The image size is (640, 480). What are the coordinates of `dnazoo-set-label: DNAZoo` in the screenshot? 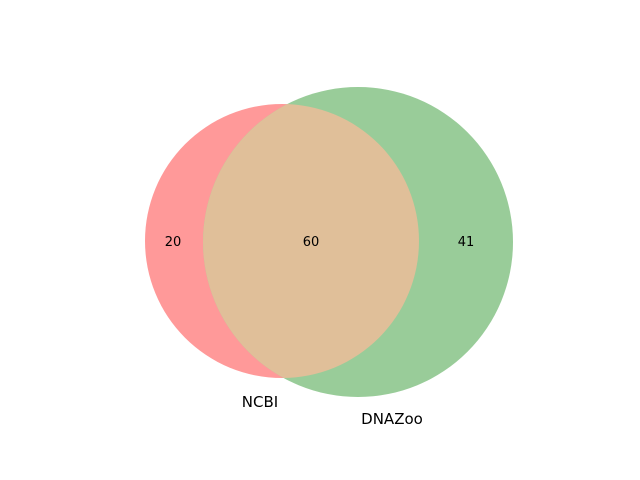 It's located at (392, 419).